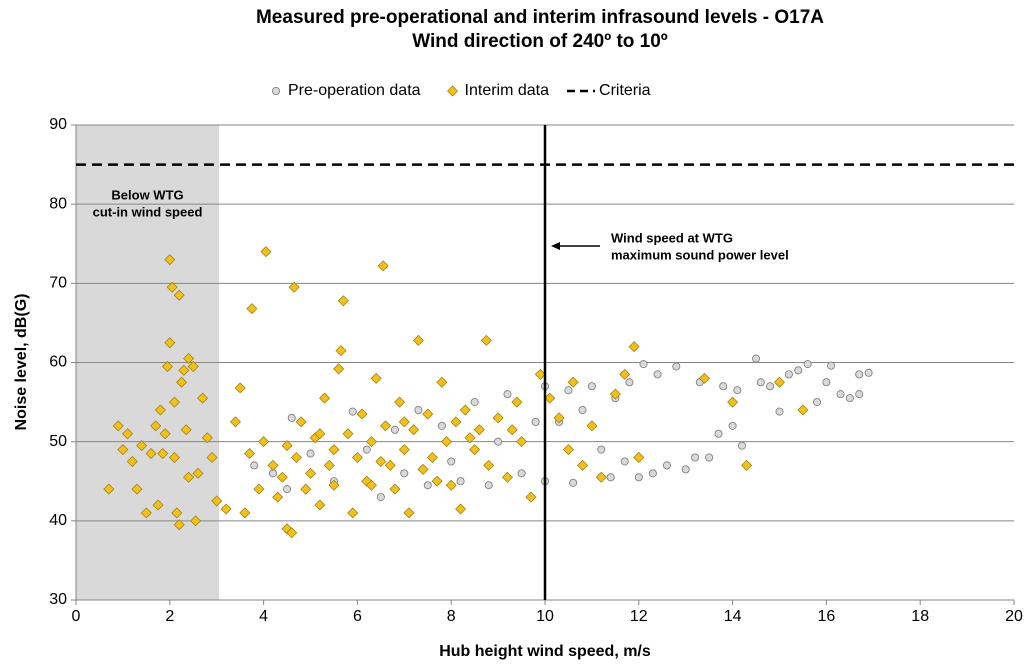  I want to click on y-tick-label: 40, so click(58, 520).